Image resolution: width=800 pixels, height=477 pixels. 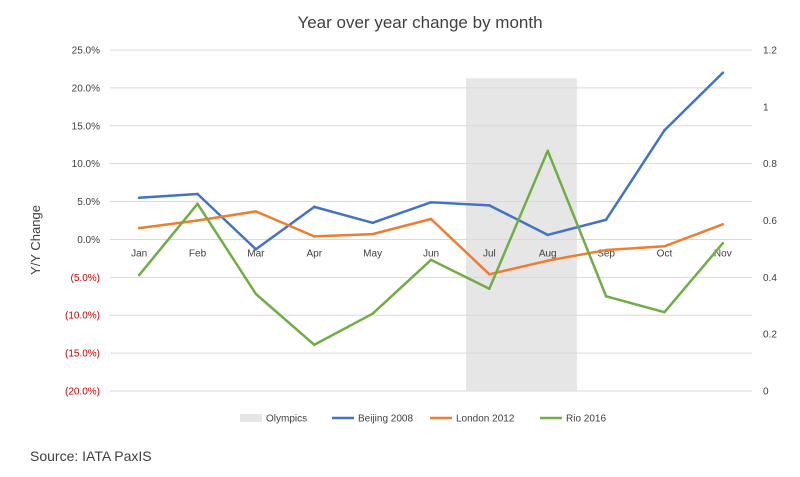 I want to click on y-tick-label: 10.0%, so click(x=86, y=164).